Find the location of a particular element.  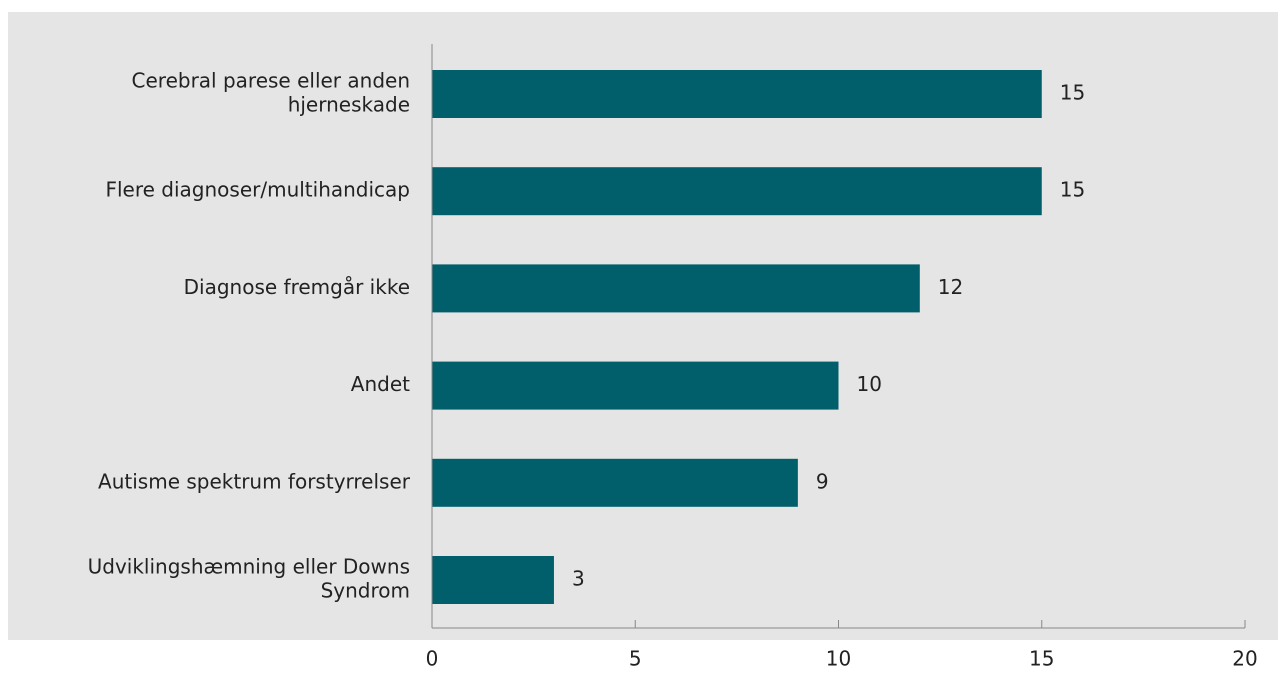

value-label-0: 15 is located at coordinates (1072, 93).